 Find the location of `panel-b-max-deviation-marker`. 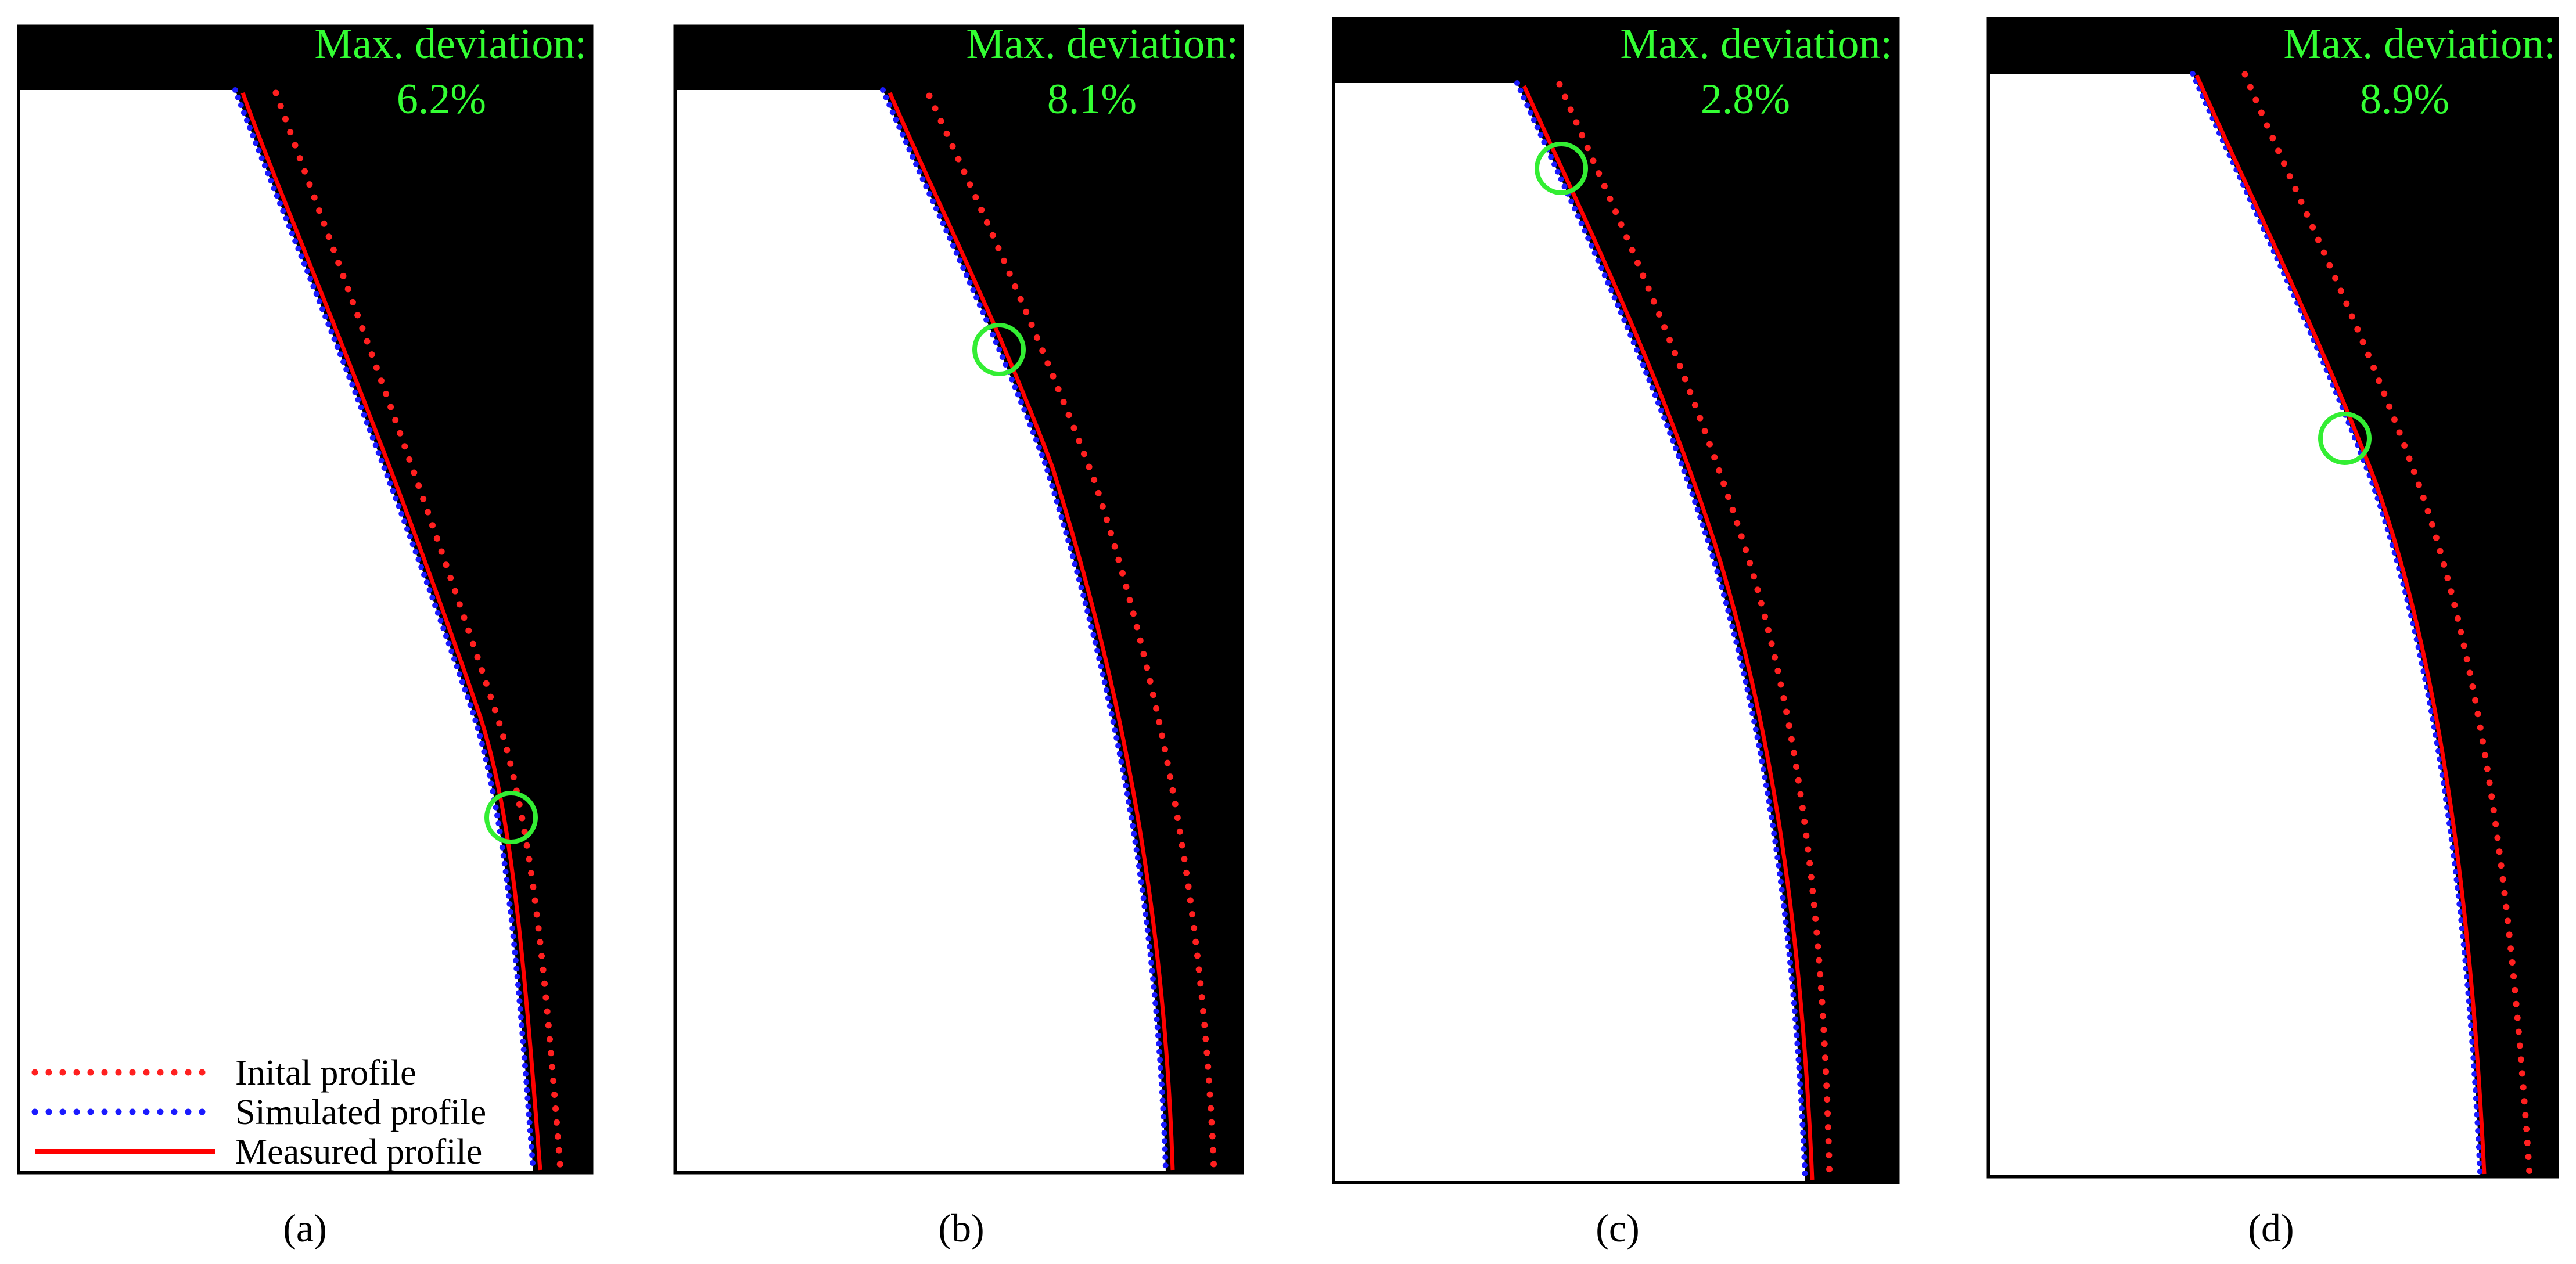

panel-b-max-deviation-marker is located at coordinates (999, 350).